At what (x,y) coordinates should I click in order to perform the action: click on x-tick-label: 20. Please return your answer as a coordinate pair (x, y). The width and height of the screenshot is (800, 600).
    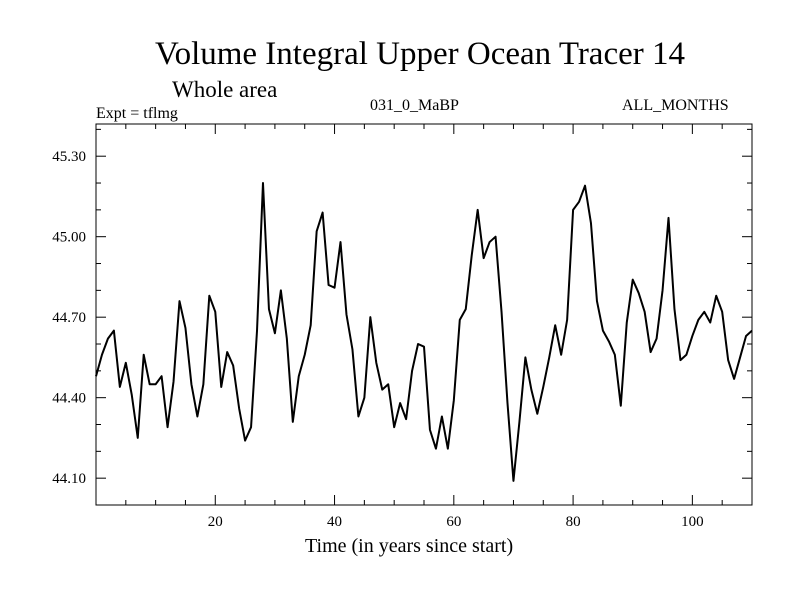
    Looking at the image, I should click on (215, 522).